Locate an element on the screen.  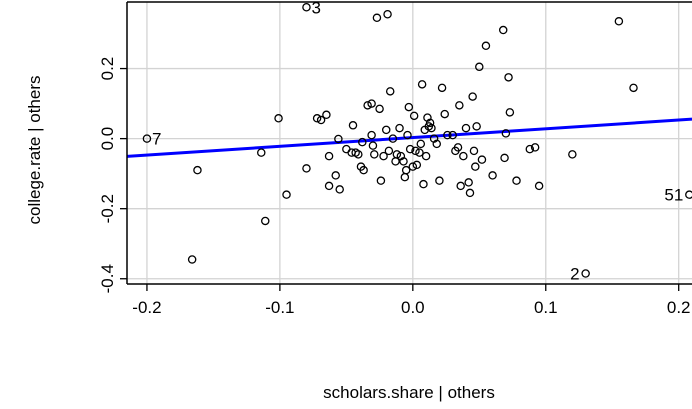
x-tick-label: -0.1 is located at coordinates (279, 307).